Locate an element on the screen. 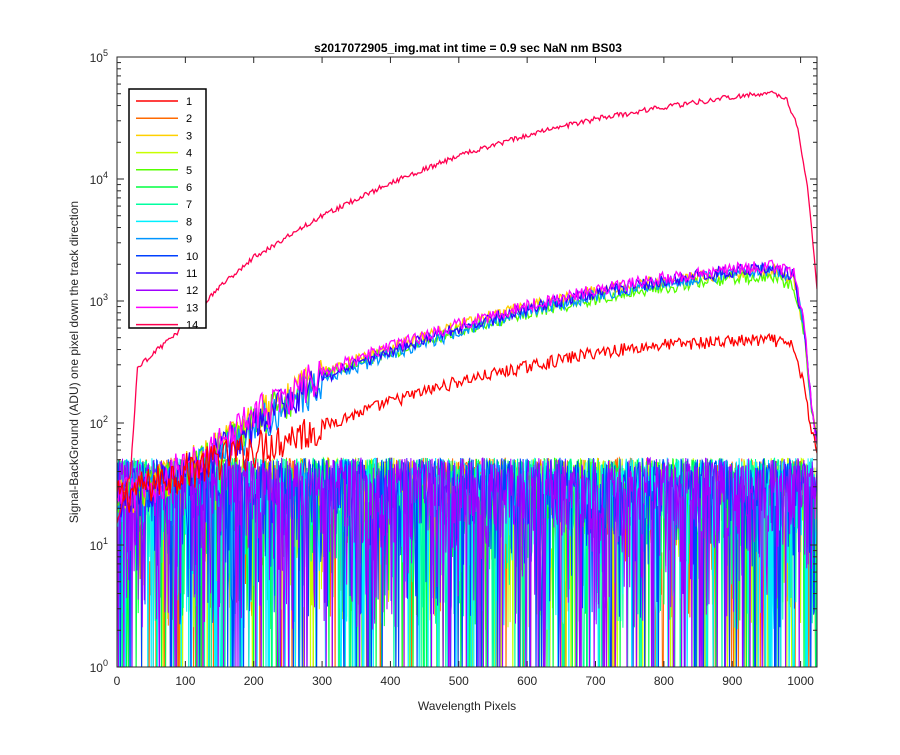 This screenshot has width=900, height=755. x-tick-label: 200 is located at coordinates (254, 681).